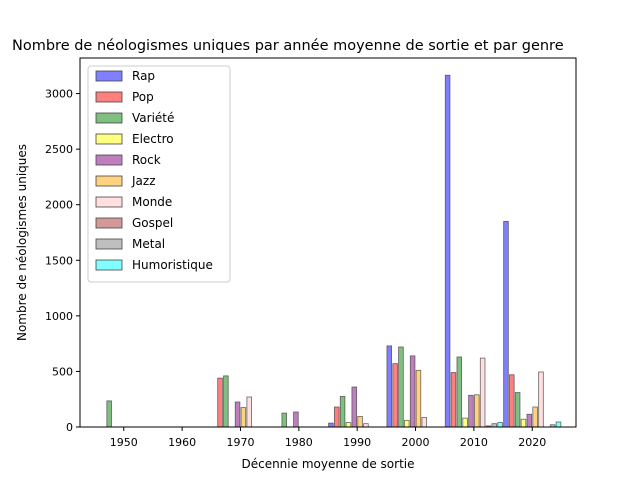 This screenshot has height=480, width=640. Describe the element at coordinates (447, 251) in the screenshot. I see `bar-rap-2010` at that location.